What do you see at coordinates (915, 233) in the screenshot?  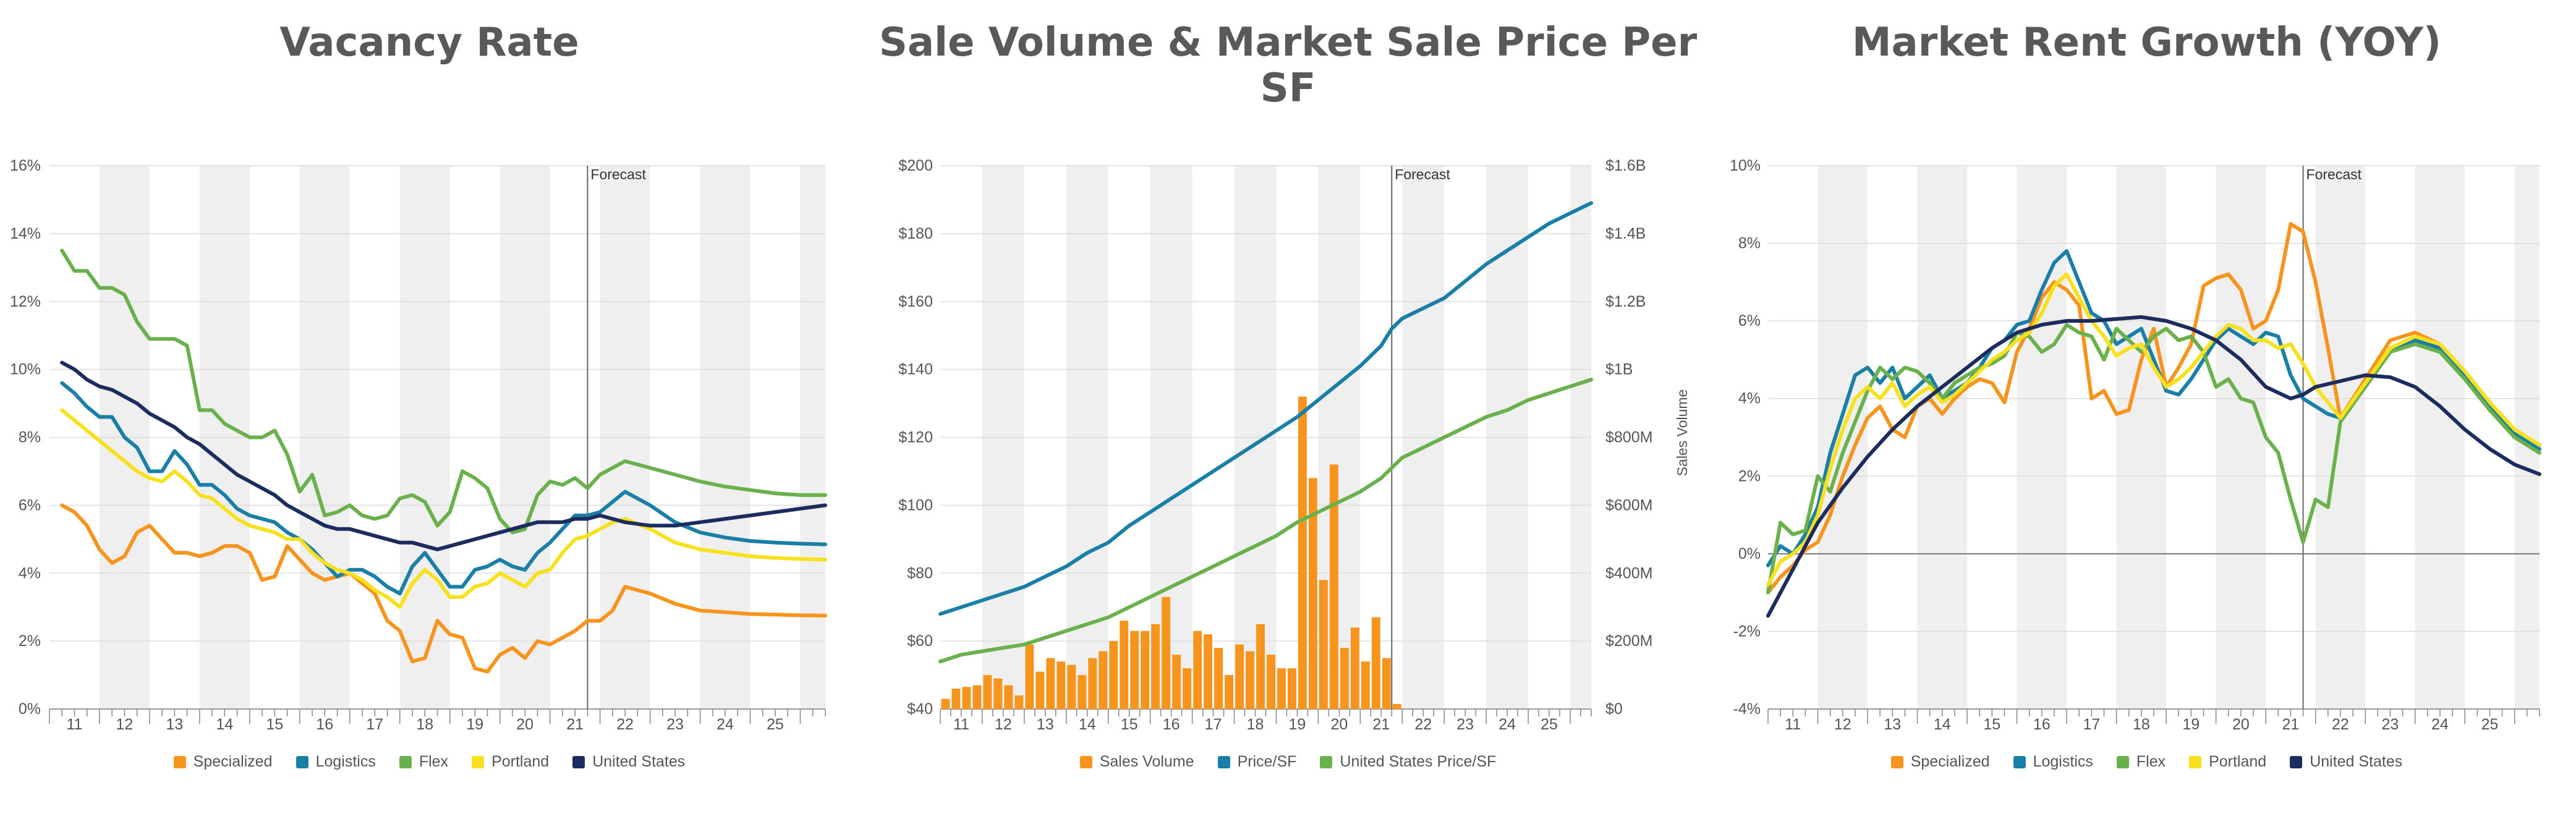 I see `y-tick-label: $180` at bounding box center [915, 233].